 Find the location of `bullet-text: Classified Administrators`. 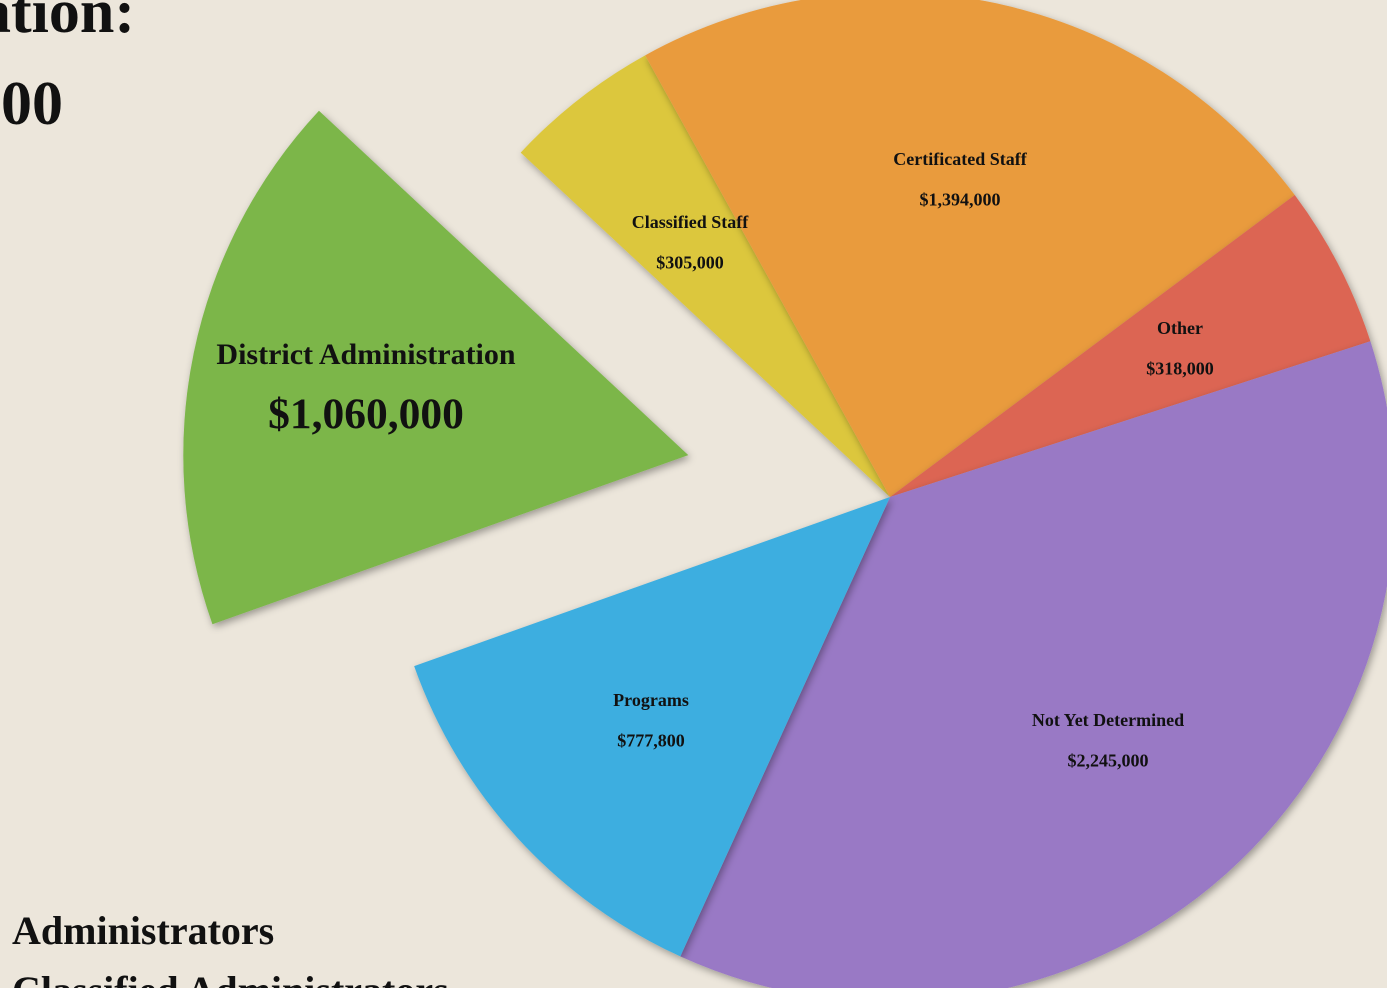

bullet-text: Classified Administrators is located at coordinates (230, 978).